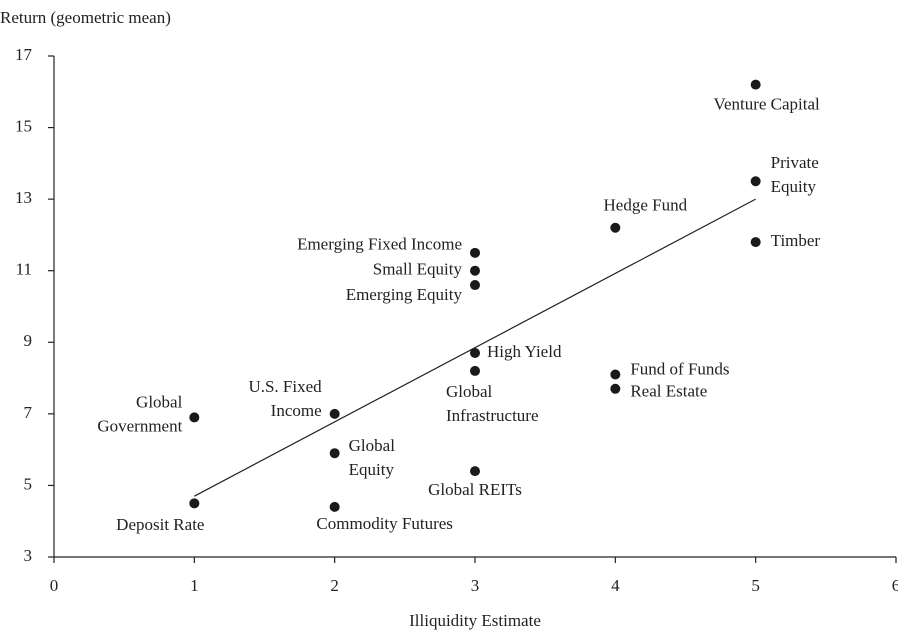 The height and width of the screenshot is (634, 898). Describe the element at coordinates (475, 585) in the screenshot. I see `x-tick-label: 3` at that location.